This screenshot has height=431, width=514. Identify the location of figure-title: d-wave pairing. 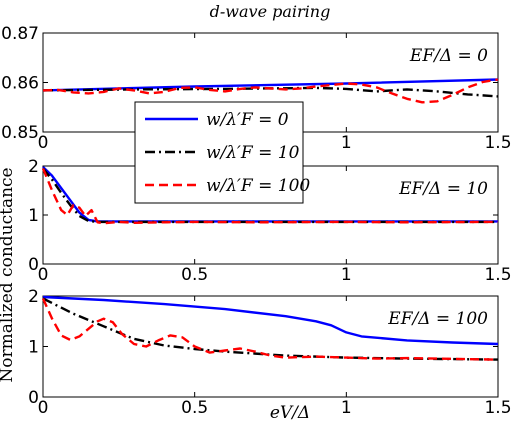
(270, 11).